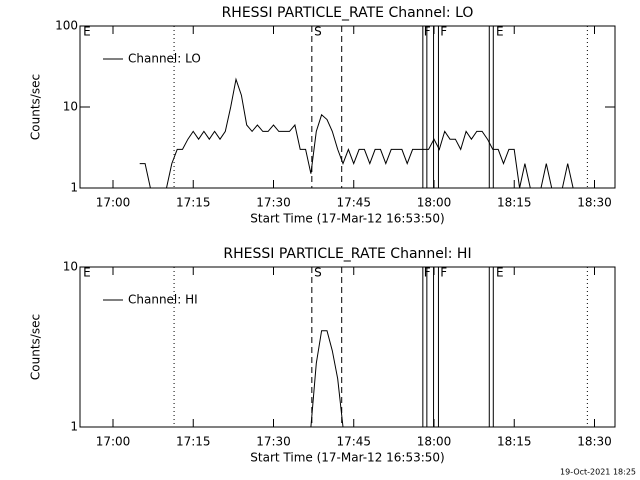 This screenshot has width=640, height=480. What do you see at coordinates (66, 26) in the screenshot?
I see `y-tick-label: 100` at bounding box center [66, 26].